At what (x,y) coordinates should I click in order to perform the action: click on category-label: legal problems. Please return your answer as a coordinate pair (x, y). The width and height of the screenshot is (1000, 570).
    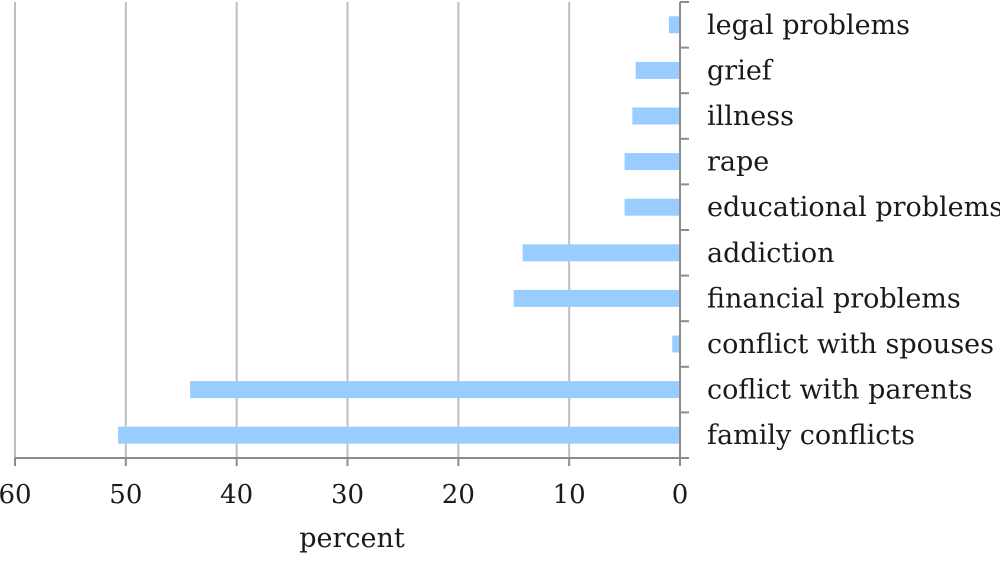
    Looking at the image, I should click on (808, 25).